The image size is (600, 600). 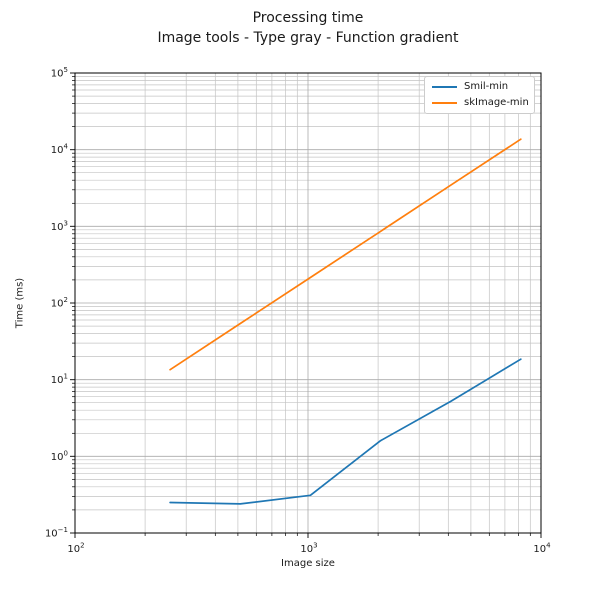 I want to click on y-axis-label: Time (ms), so click(x=20, y=303).